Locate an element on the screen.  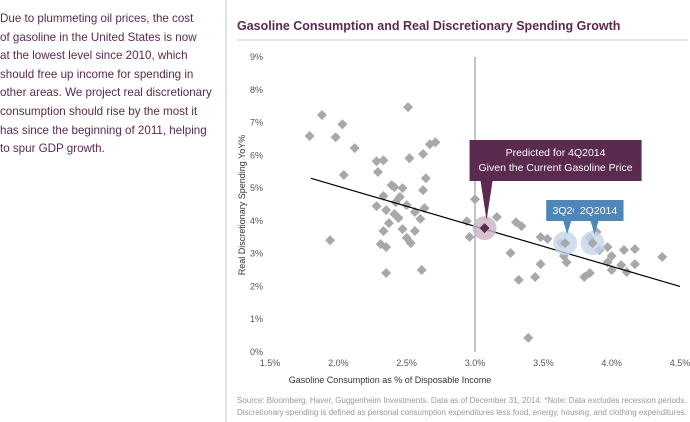
callout-label: 2Q2014 is located at coordinates (599, 211).